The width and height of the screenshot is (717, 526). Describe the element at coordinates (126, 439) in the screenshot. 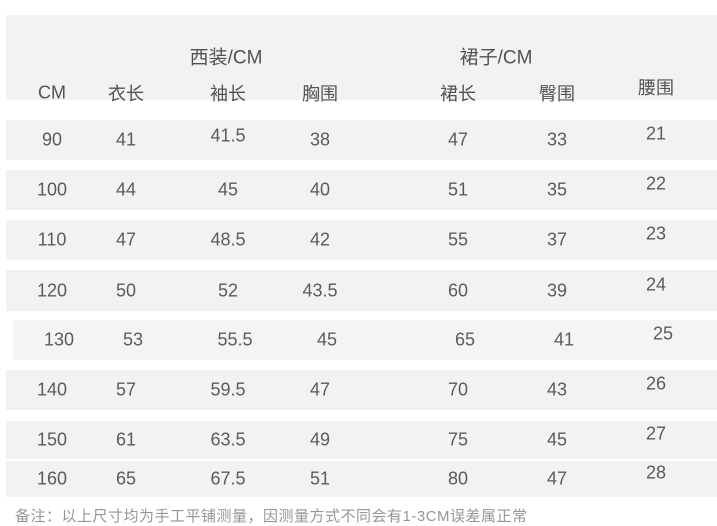

I see `cell-garment-length: 61` at that location.